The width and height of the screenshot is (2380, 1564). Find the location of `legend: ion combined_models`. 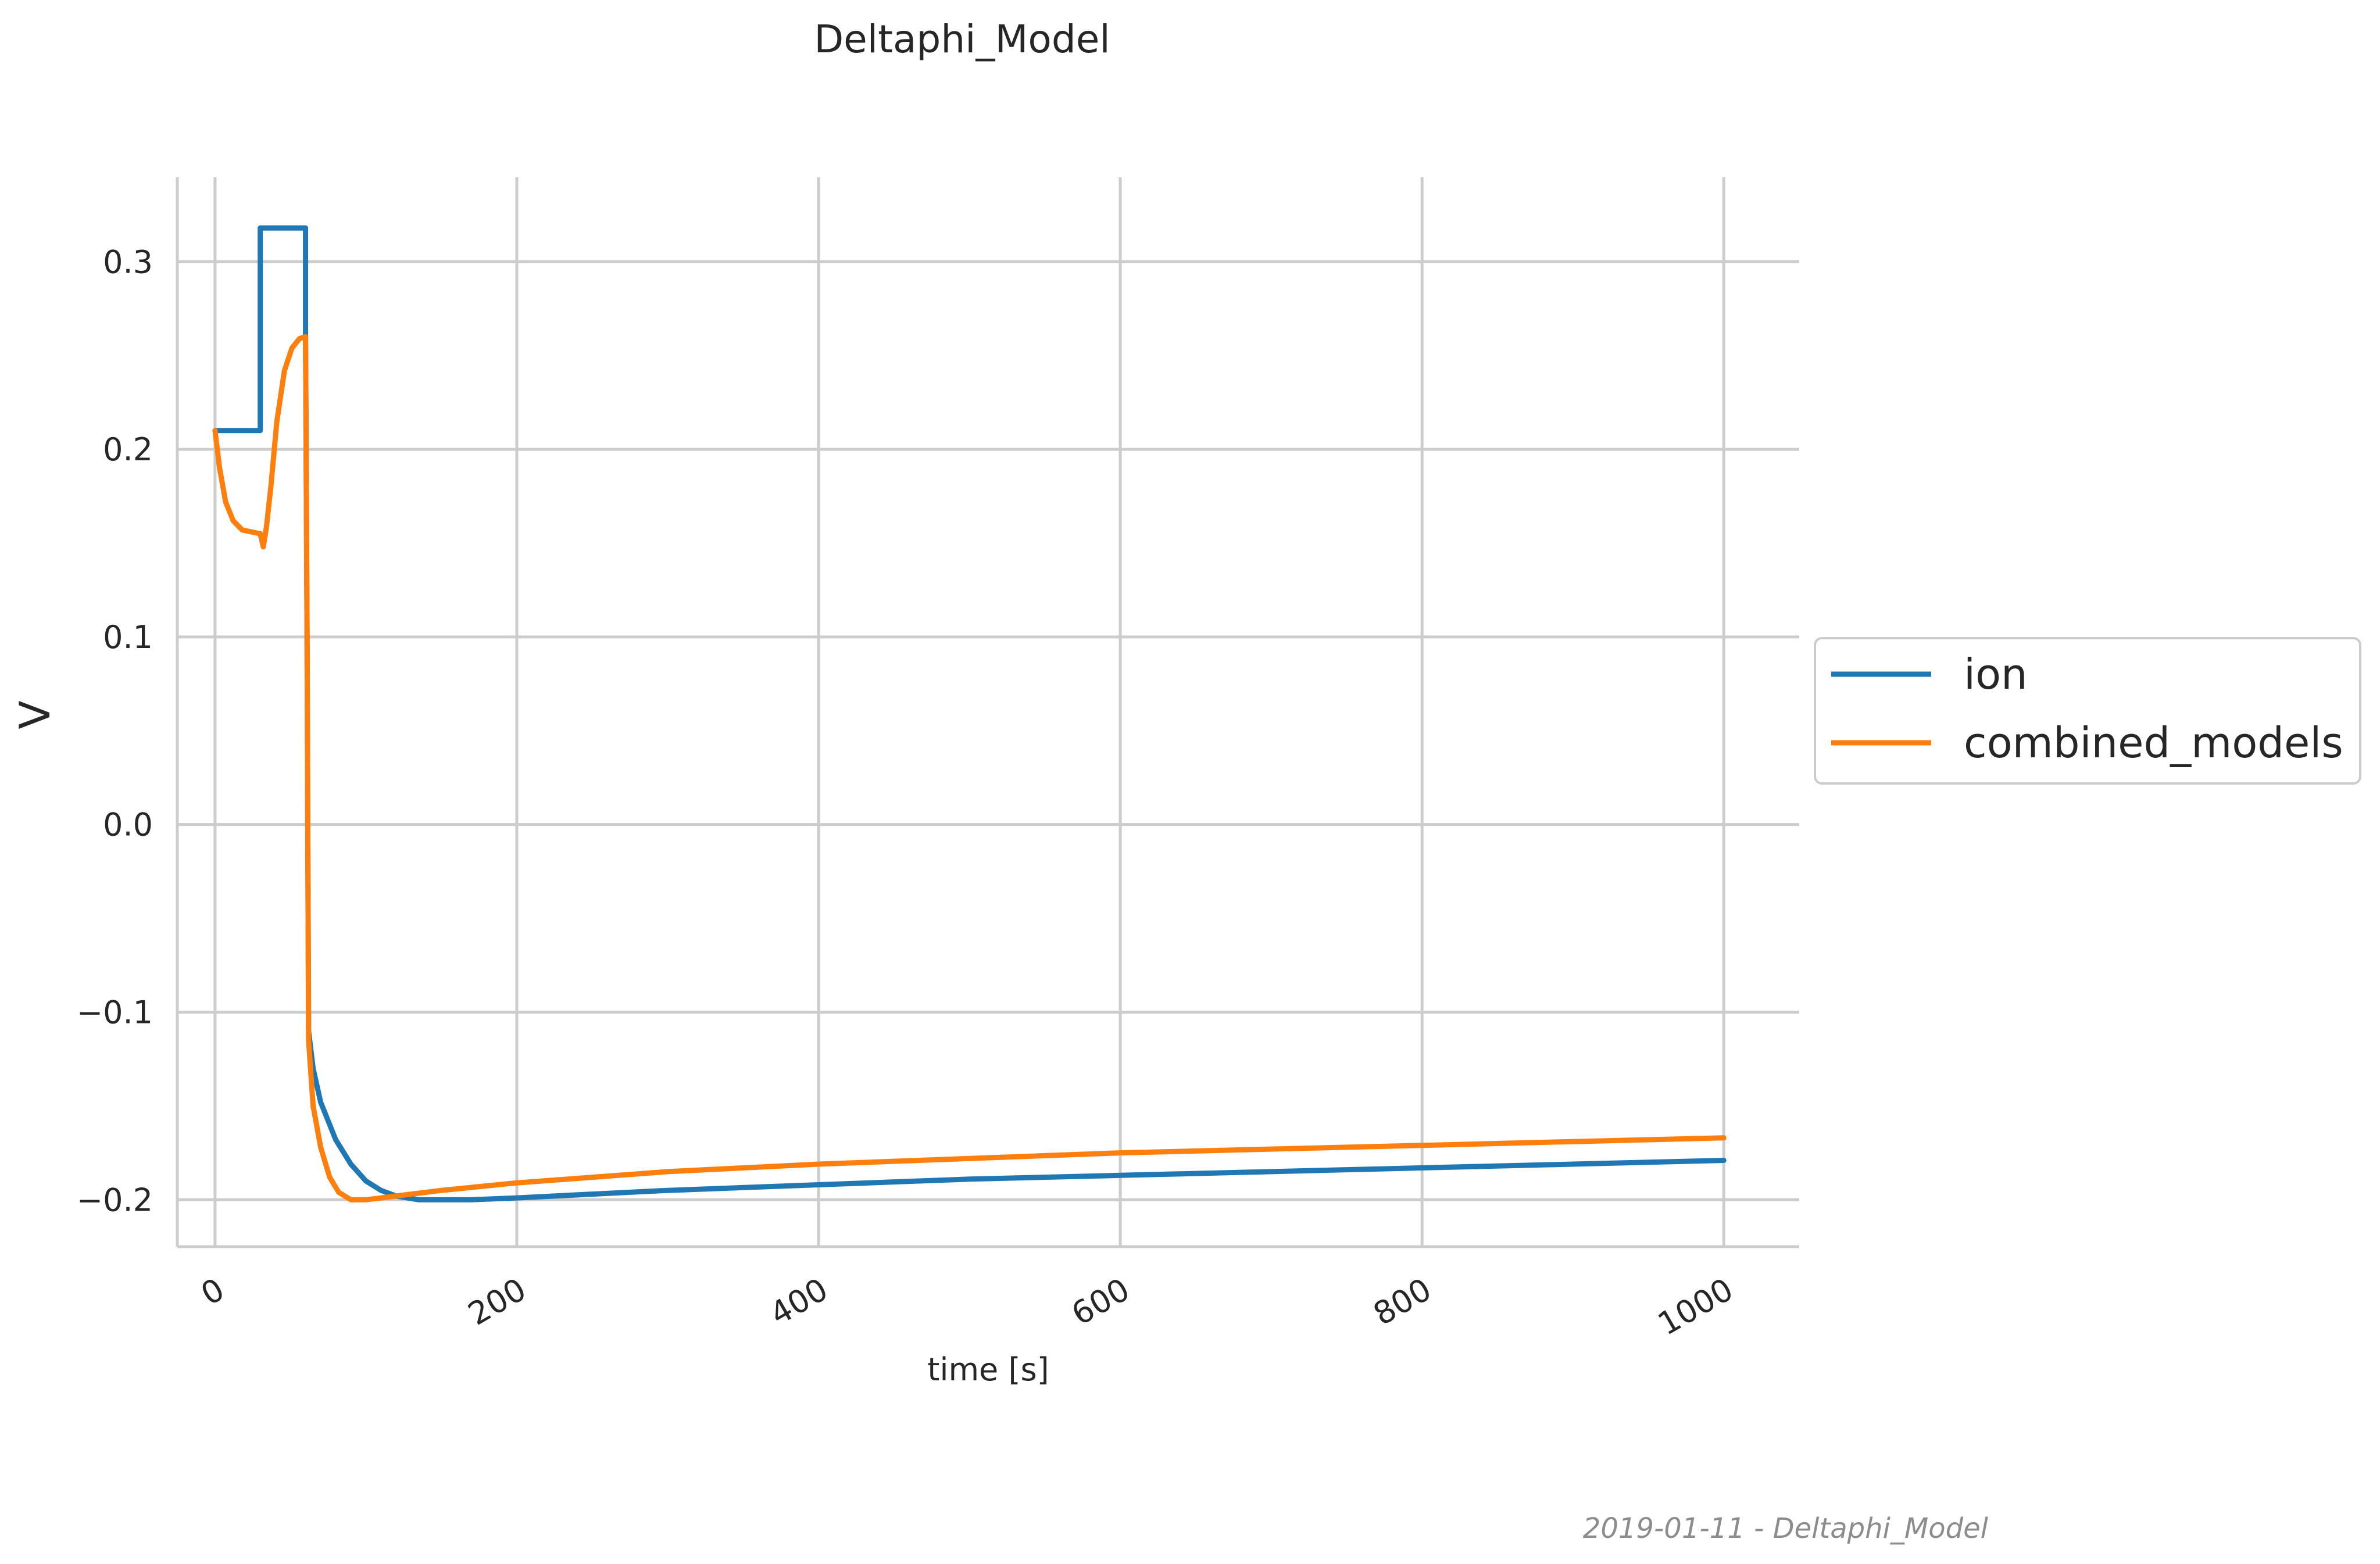

legend: ion combined_models is located at coordinates (2088, 711).